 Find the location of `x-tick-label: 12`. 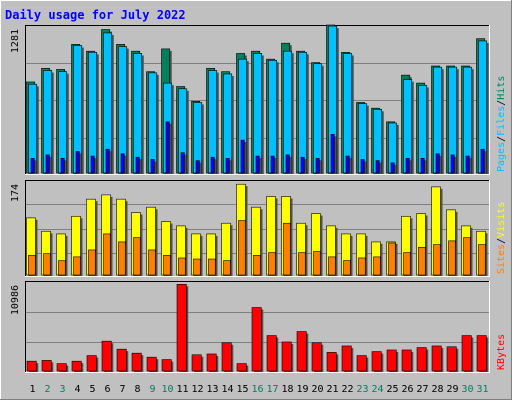

x-tick-label: 12 is located at coordinates (197, 389).